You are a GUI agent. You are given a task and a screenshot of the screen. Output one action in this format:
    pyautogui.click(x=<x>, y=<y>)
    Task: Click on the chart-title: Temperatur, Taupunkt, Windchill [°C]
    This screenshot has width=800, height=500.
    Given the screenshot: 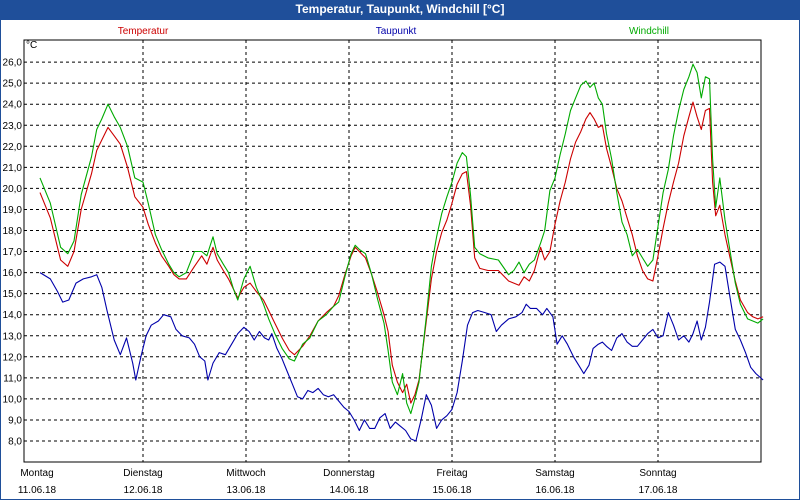 What is the action you would take?
    pyautogui.click(x=400, y=9)
    